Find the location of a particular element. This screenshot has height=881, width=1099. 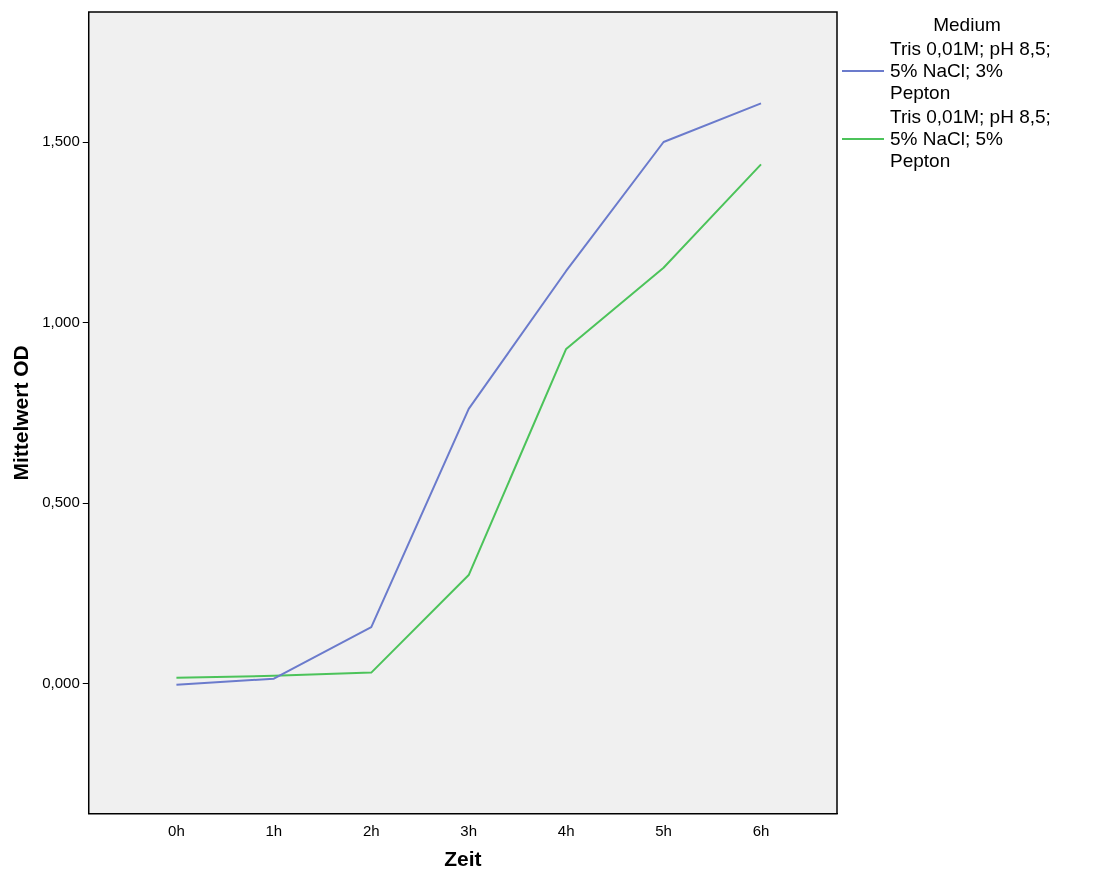

y-tick-label: 1,000 is located at coordinates (61, 321).